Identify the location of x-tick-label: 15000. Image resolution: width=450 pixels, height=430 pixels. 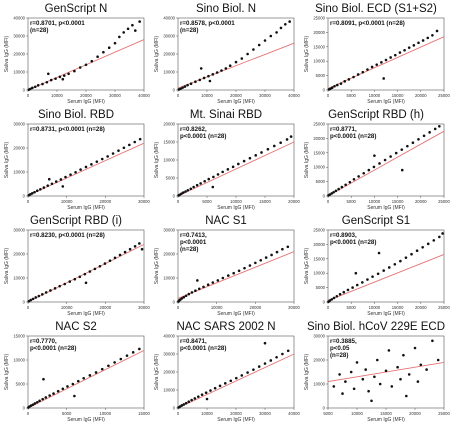
(386, 413).